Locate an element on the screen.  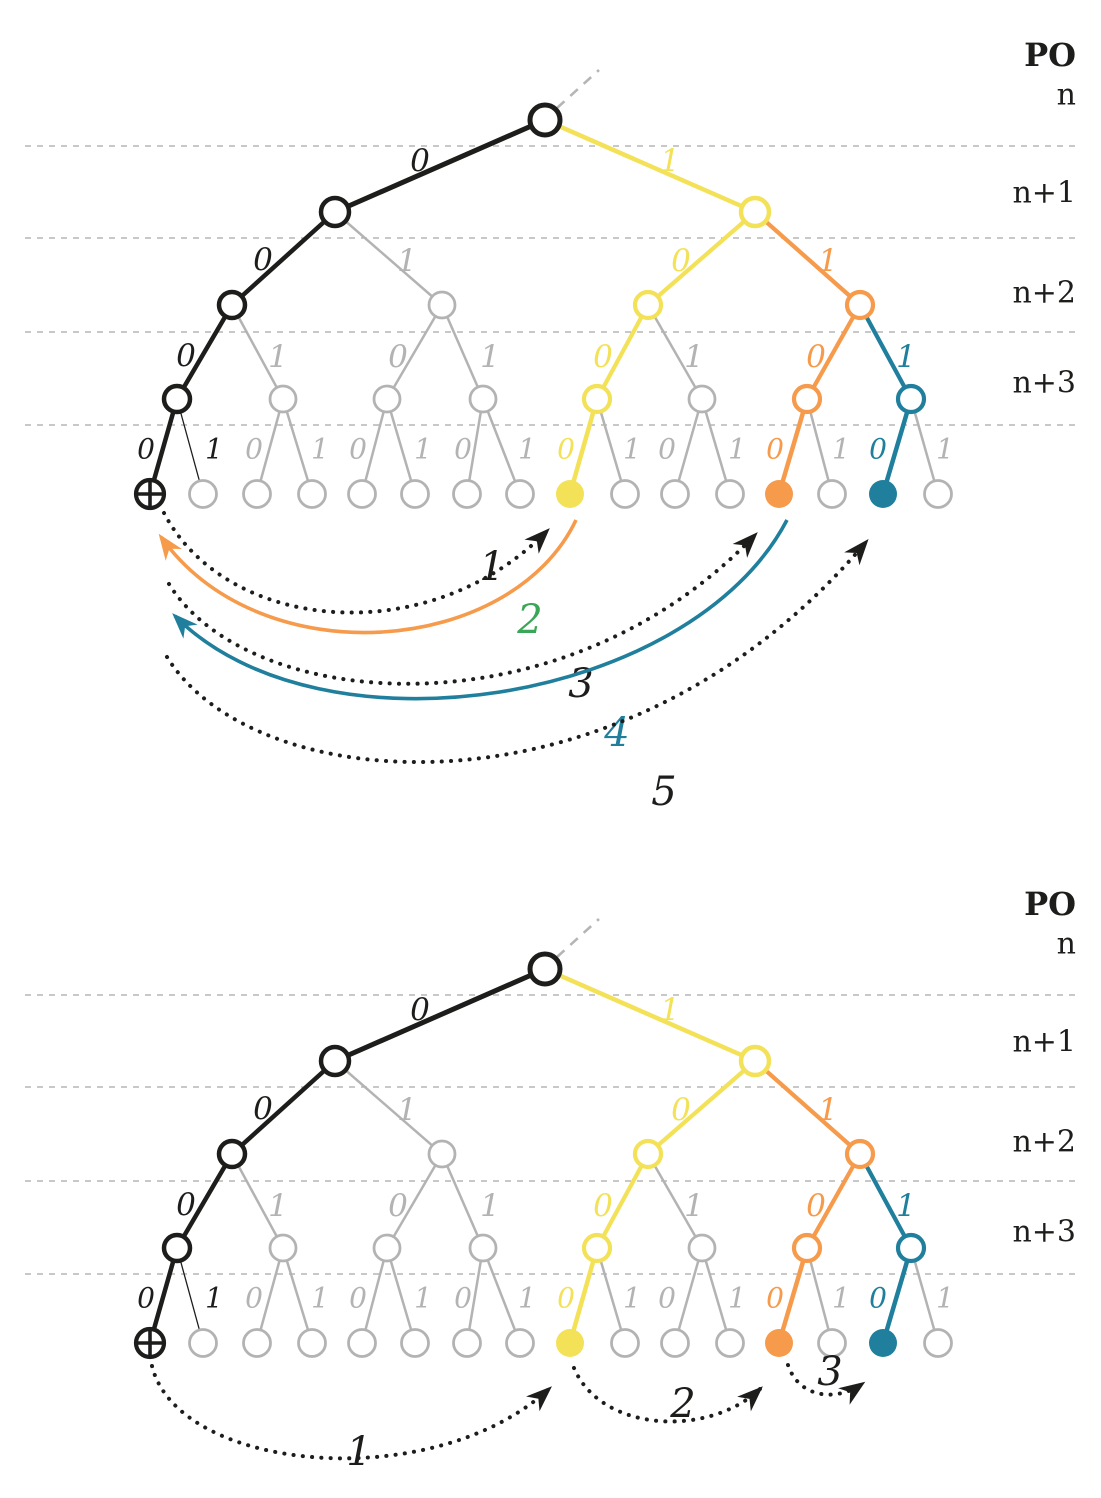
edge-label-3: 1 is located at coordinates (407, 261).